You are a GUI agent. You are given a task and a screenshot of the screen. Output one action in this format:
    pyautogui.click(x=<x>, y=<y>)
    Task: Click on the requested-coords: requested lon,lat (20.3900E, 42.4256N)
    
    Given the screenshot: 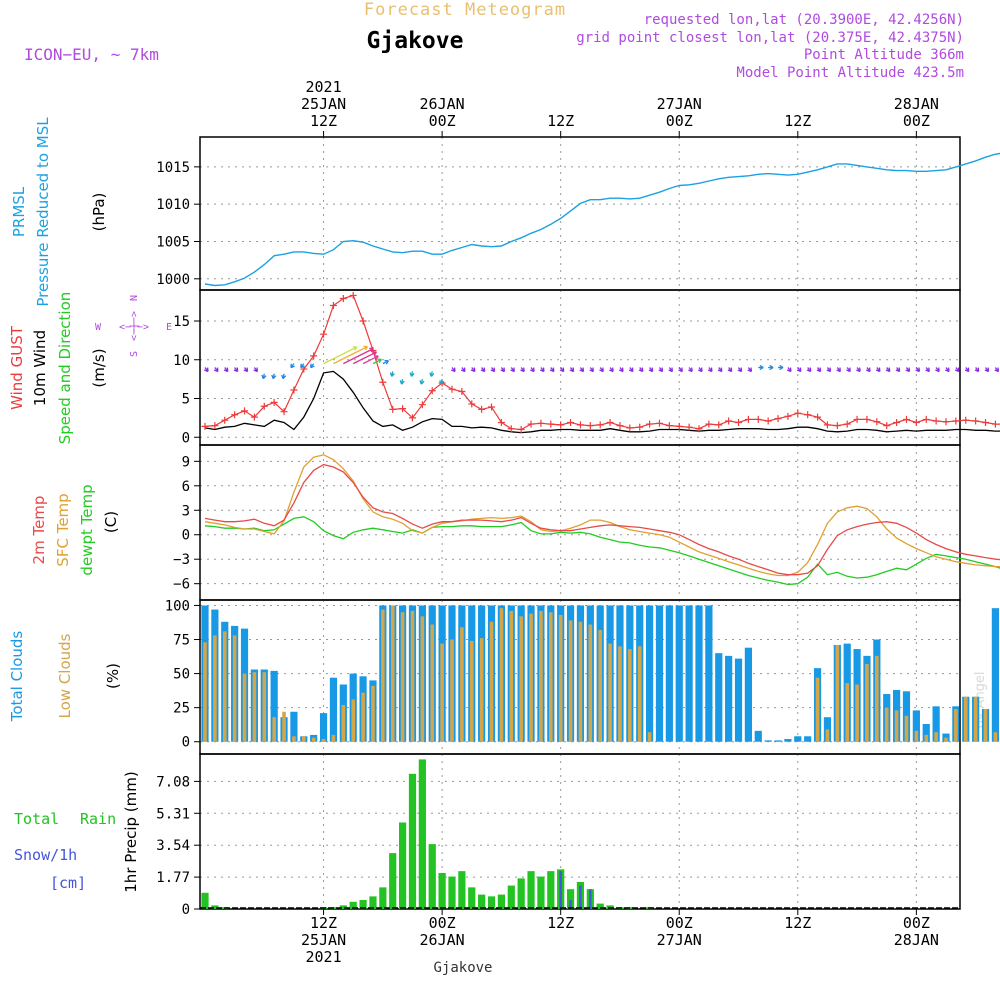 What is the action you would take?
    pyautogui.click(x=804, y=20)
    